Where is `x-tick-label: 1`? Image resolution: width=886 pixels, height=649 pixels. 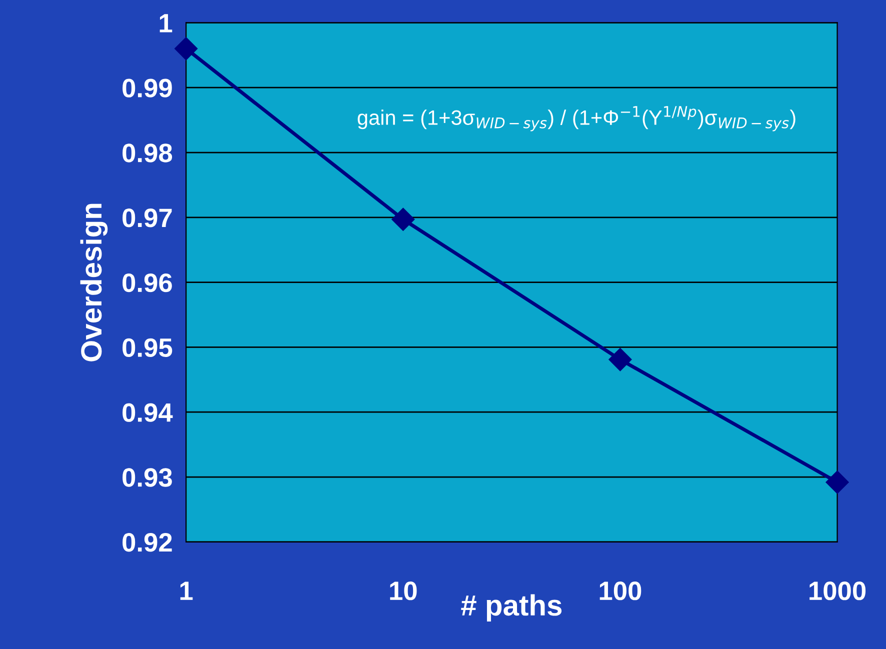 x-tick-label: 1 is located at coordinates (186, 591).